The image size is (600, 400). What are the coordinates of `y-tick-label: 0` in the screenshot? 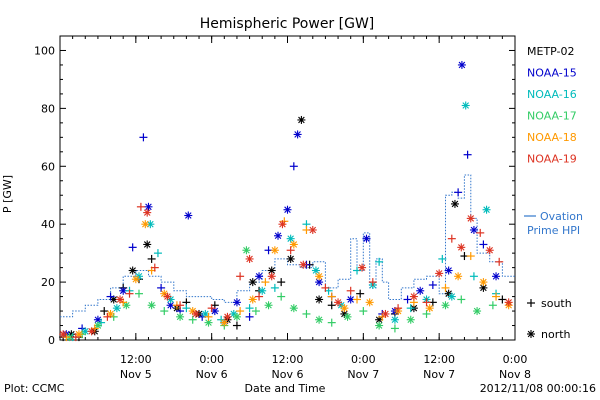 It's located at (51, 340).